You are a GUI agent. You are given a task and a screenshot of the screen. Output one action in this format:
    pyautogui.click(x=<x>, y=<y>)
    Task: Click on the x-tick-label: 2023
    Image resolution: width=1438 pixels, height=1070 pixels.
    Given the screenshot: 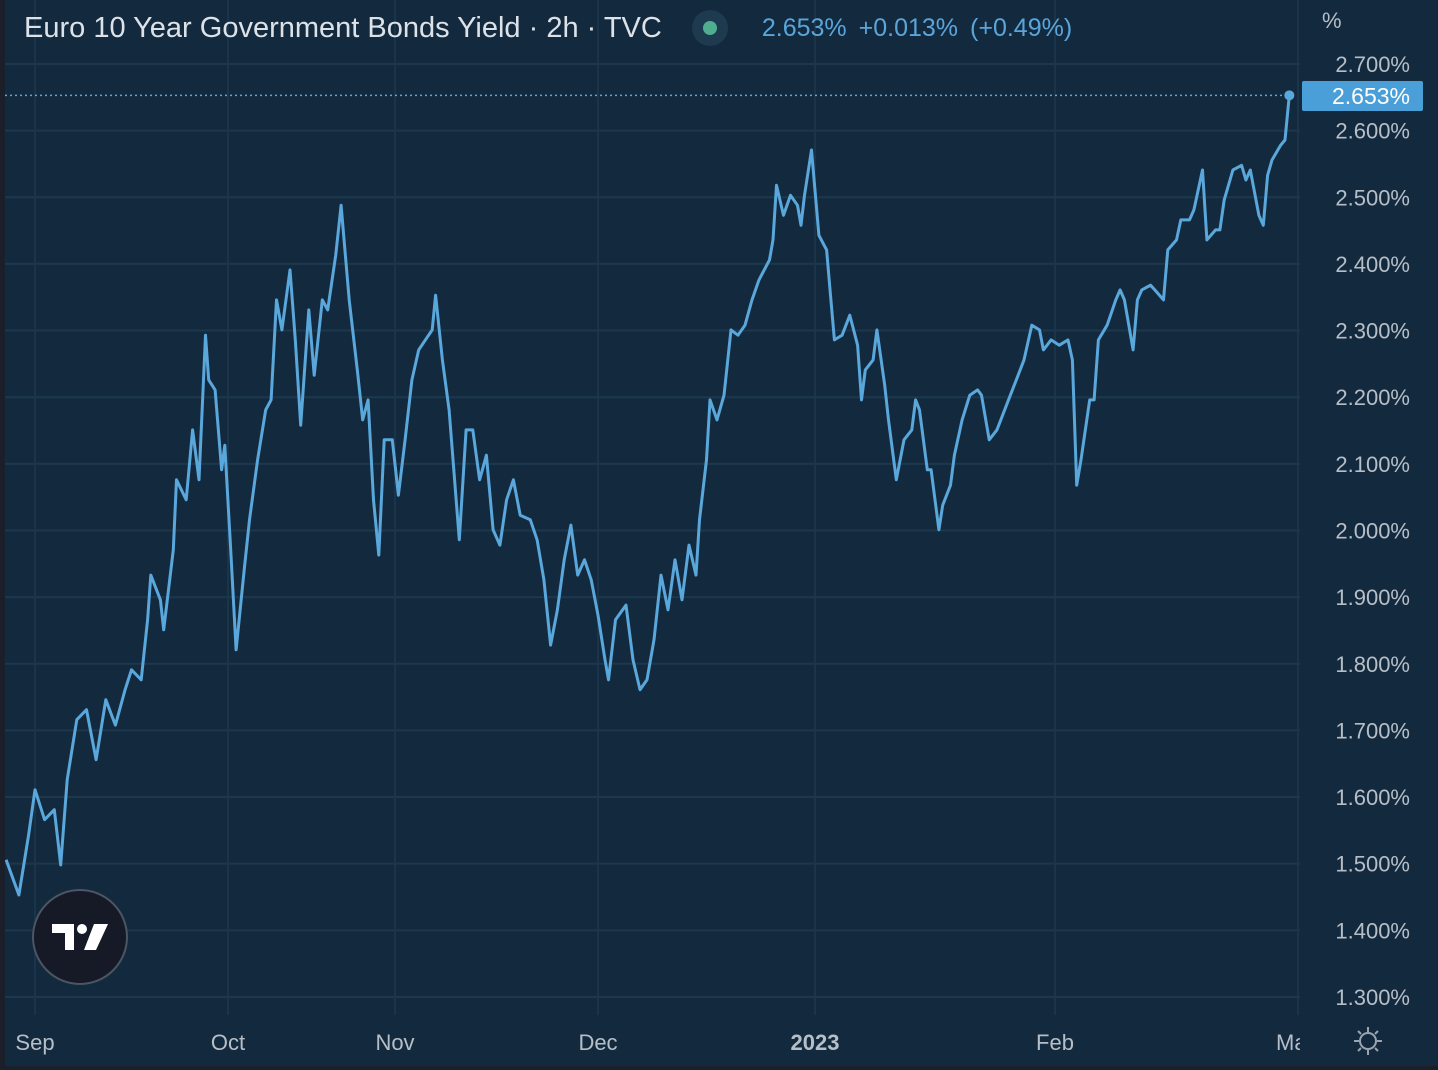 What is the action you would take?
    pyautogui.click(x=815, y=1042)
    